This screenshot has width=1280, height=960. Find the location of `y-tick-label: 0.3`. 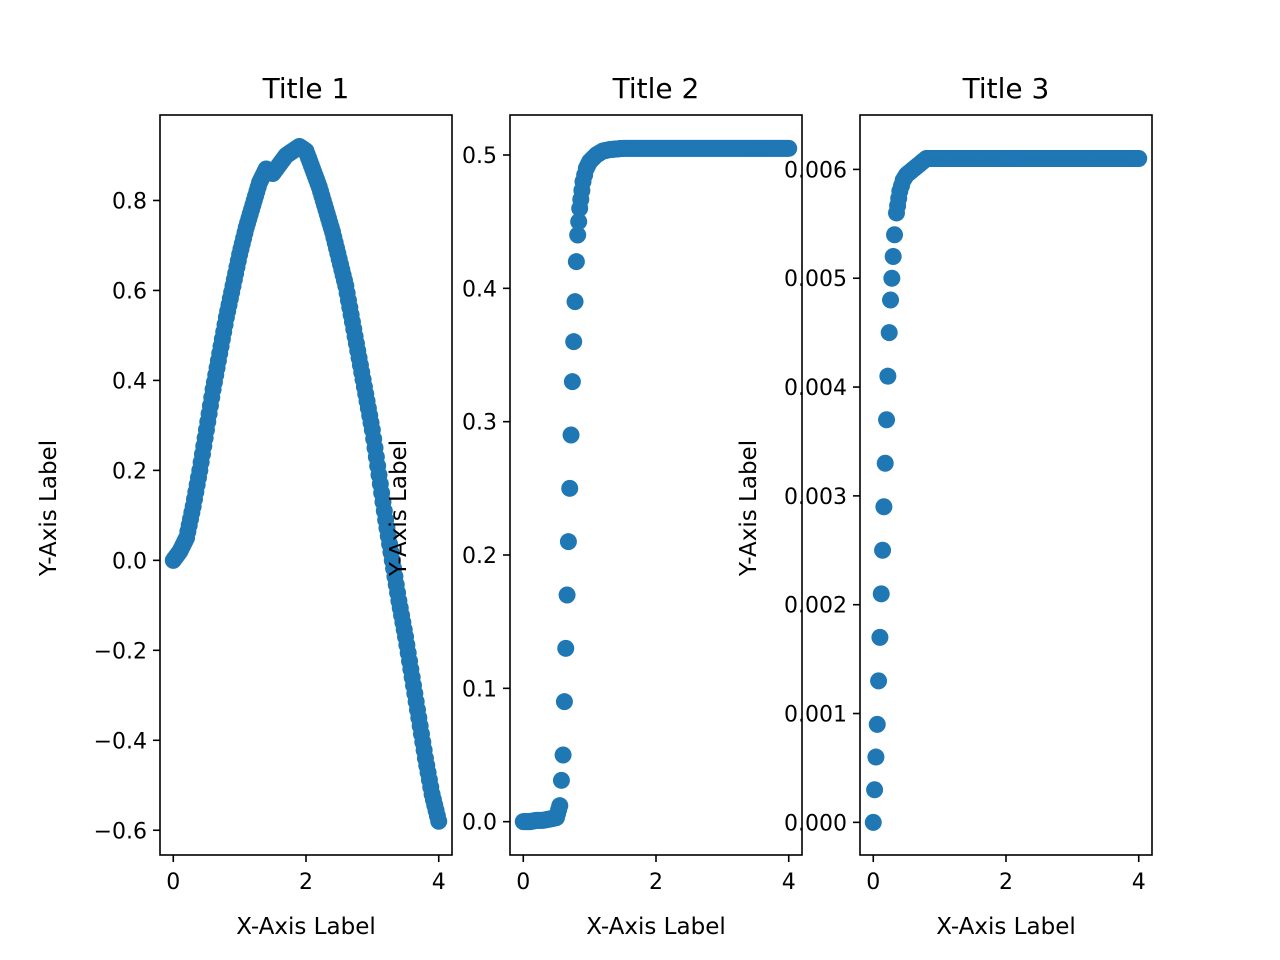

y-tick-label: 0.3 is located at coordinates (479, 423).